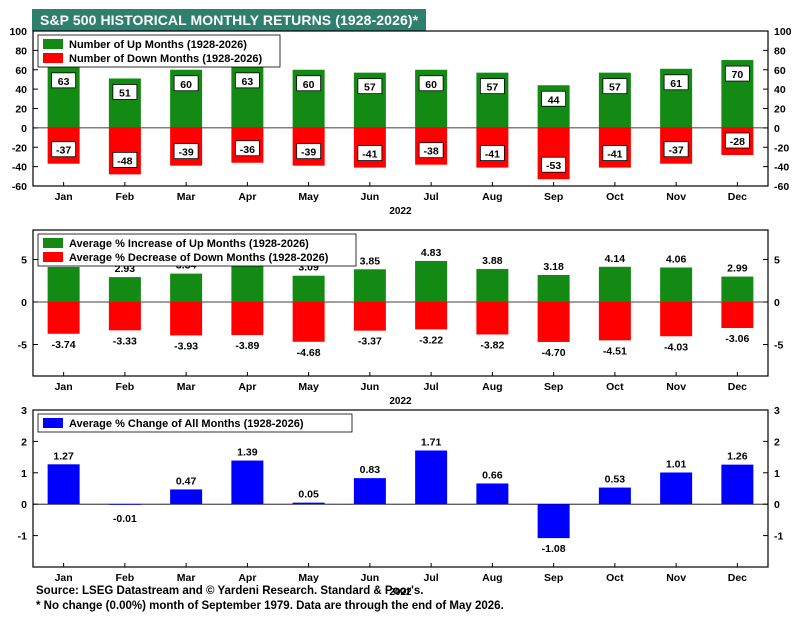  I want to click on x-tick-label: Jun, so click(370, 387).